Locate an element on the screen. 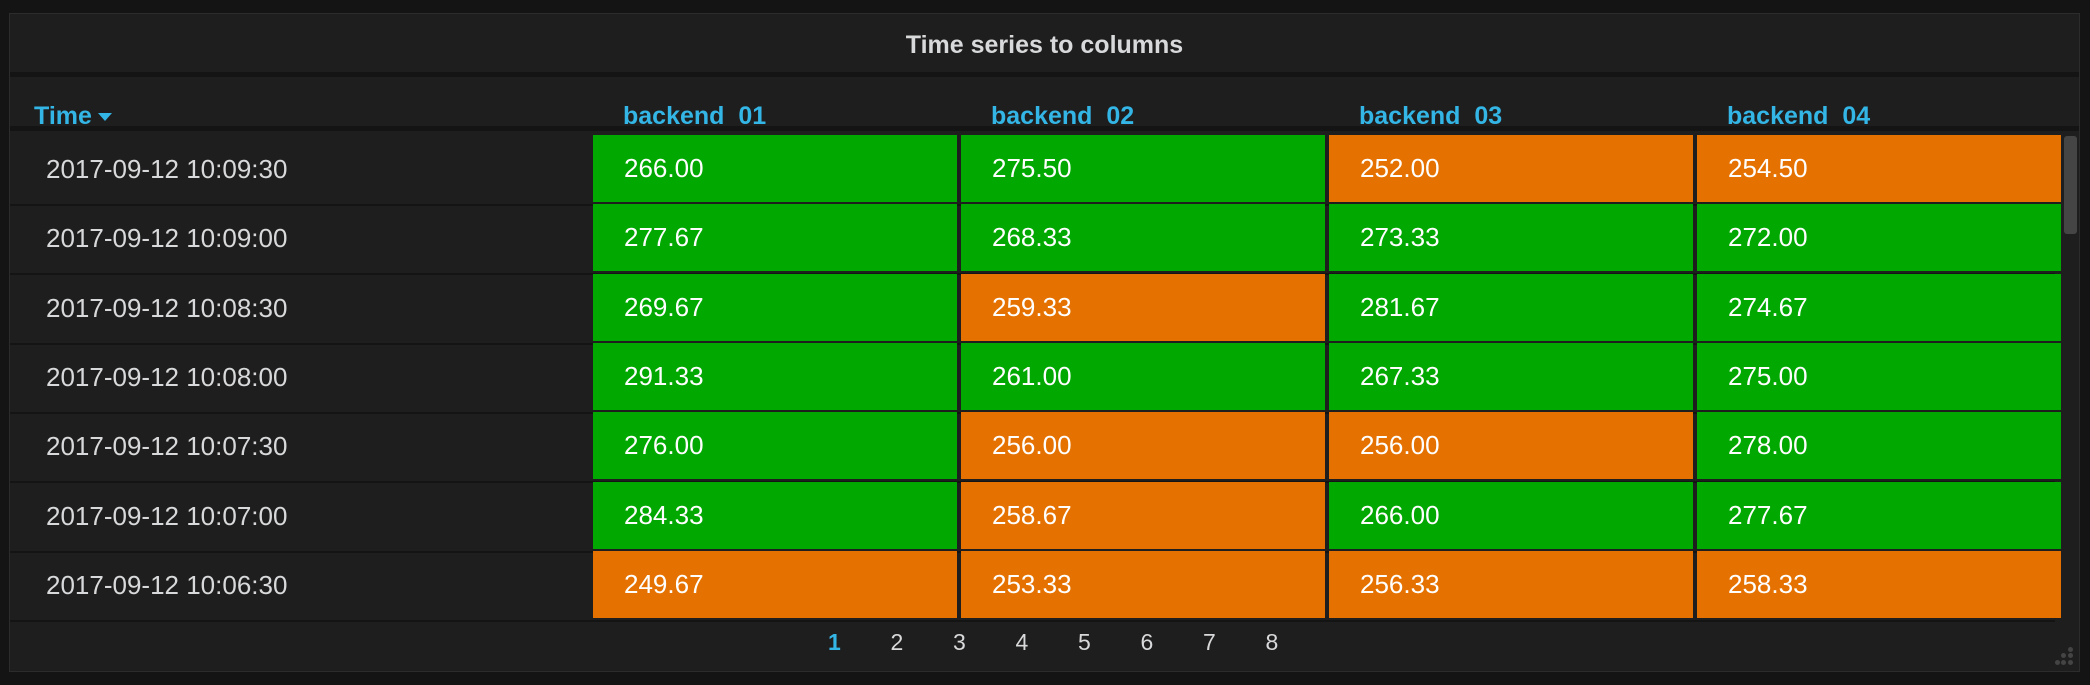 The height and width of the screenshot is (685, 2090). time-cell: 2017-09-12 10:09:30 is located at coordinates (167, 169).